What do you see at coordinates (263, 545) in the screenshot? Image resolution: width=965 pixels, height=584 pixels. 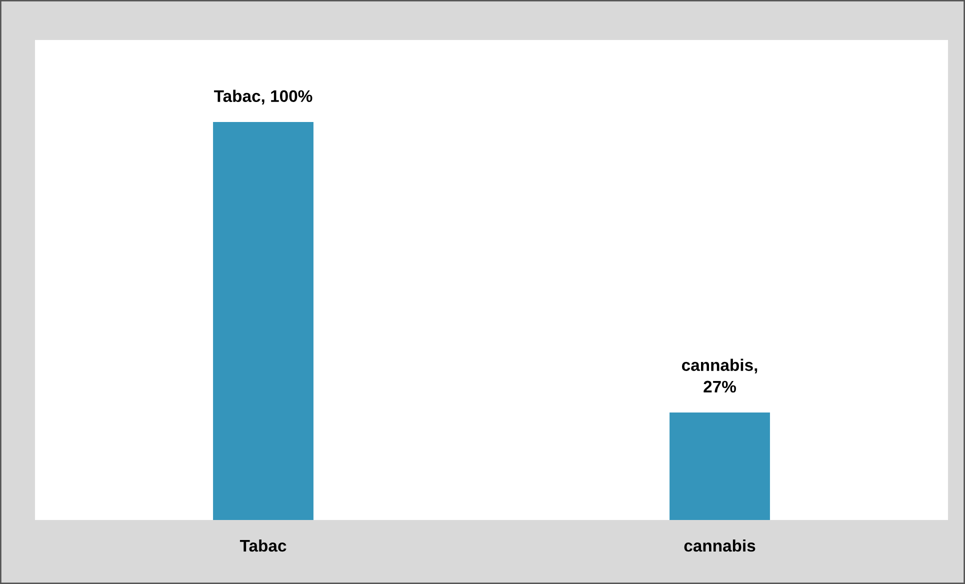 I see `x-tick-label: Tabac` at bounding box center [263, 545].